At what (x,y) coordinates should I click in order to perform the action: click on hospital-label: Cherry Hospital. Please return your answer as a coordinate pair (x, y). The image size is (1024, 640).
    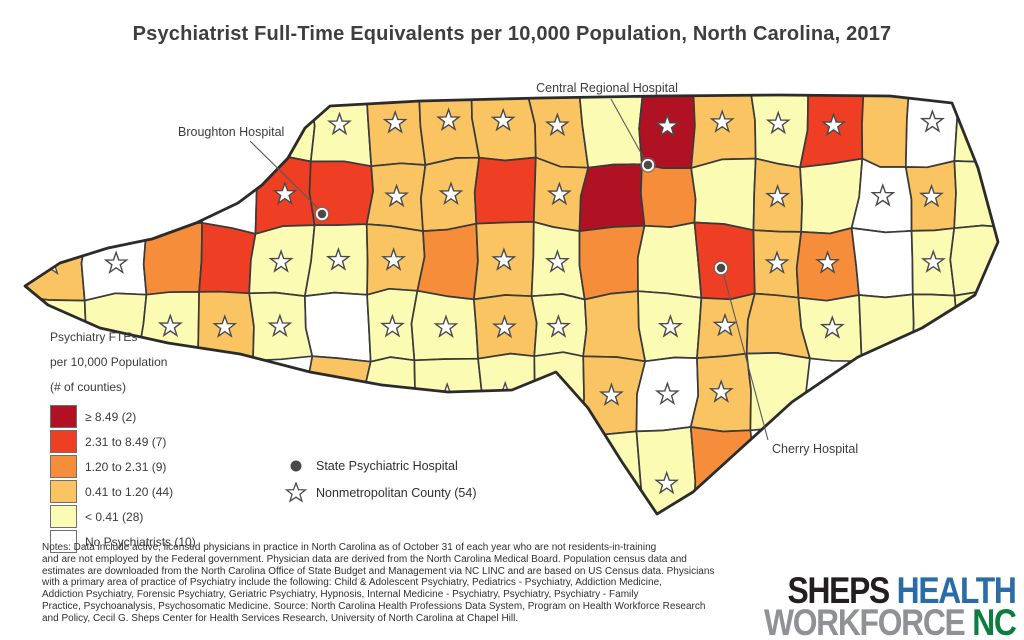
    Looking at the image, I should click on (815, 449).